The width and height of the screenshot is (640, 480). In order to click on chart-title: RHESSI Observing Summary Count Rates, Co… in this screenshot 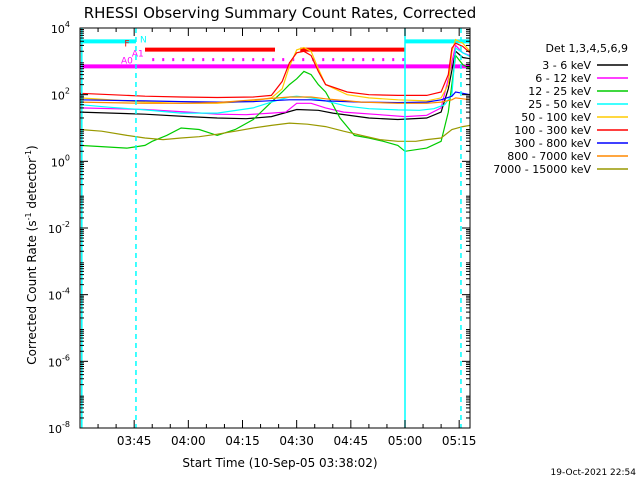, I will do `click(280, 13)`.